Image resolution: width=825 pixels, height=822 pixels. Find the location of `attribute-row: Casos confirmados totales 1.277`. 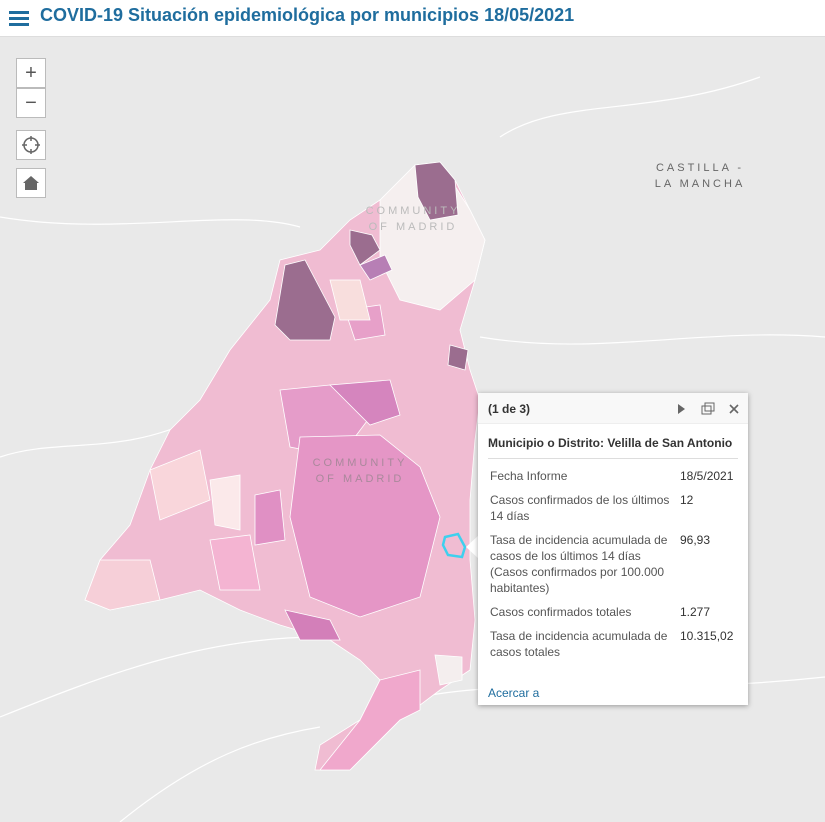

attribute-row: Casos confirmados totales 1.277 is located at coordinates (615, 612).